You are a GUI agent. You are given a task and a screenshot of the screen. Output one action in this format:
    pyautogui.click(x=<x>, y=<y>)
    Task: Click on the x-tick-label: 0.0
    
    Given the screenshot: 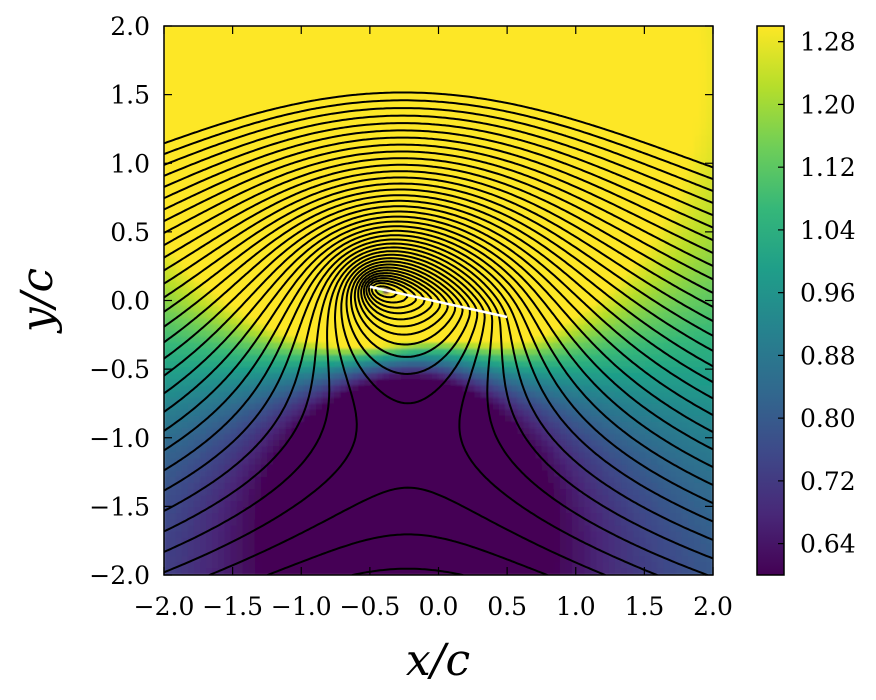 What is the action you would take?
    pyautogui.click(x=439, y=606)
    